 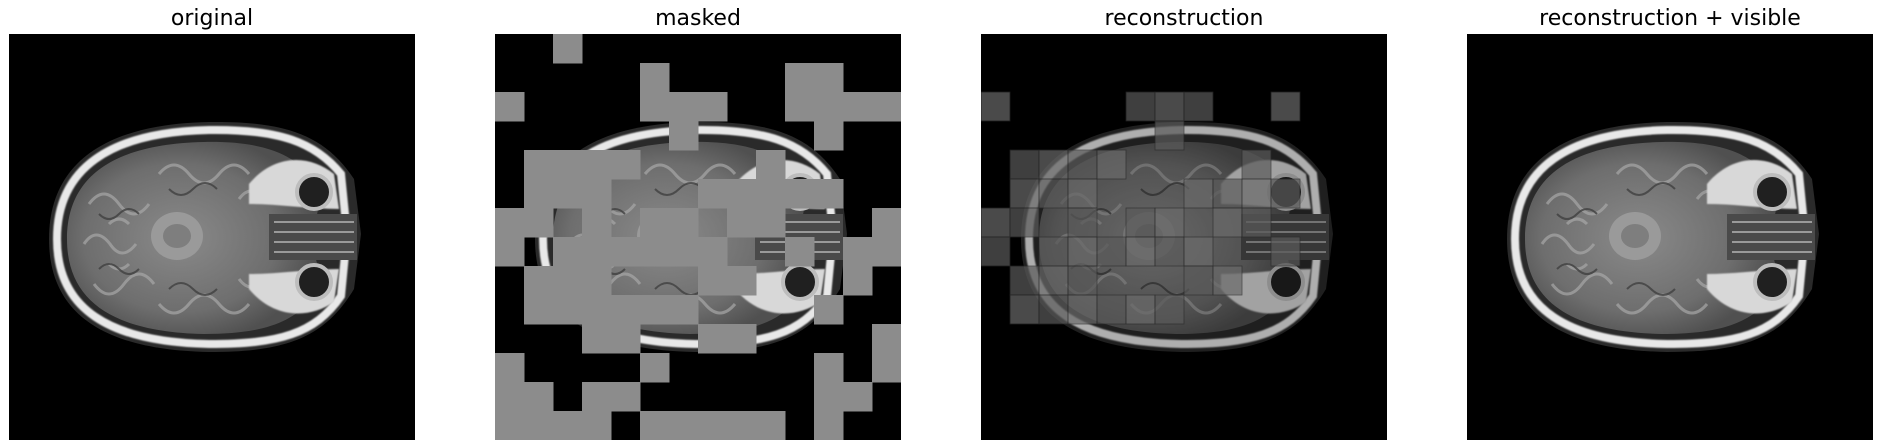 I want to click on panel-title: reconstruction, so click(x=1184, y=18).